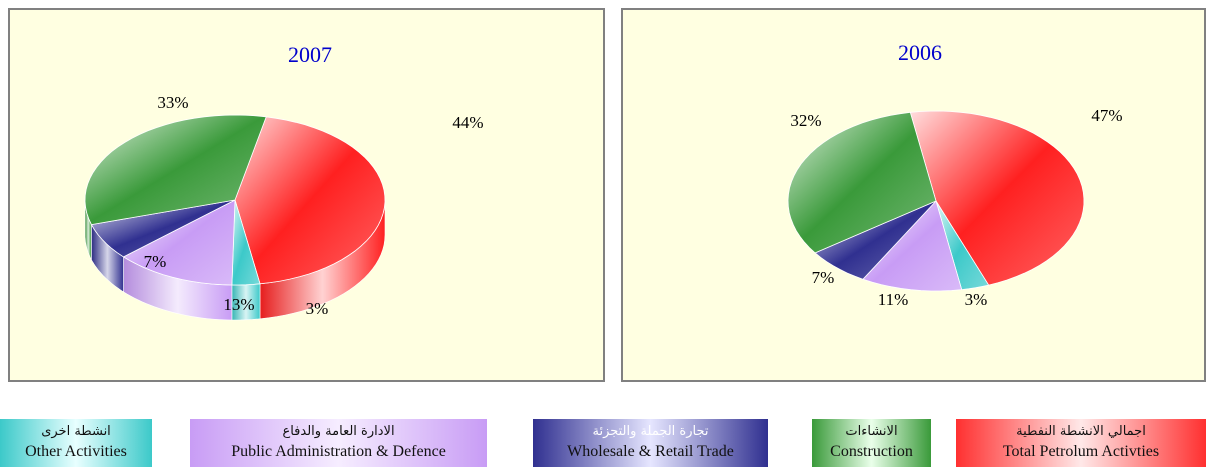 This screenshot has height=468, width=1206. What do you see at coordinates (1081, 451) in the screenshot?
I see `legend-label-en: Total Petrolum Activties` at bounding box center [1081, 451].